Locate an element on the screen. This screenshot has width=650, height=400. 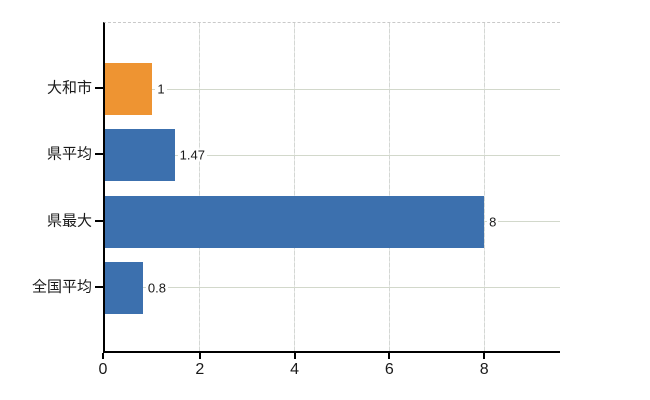
bar-value-label: 8 is located at coordinates (493, 222).